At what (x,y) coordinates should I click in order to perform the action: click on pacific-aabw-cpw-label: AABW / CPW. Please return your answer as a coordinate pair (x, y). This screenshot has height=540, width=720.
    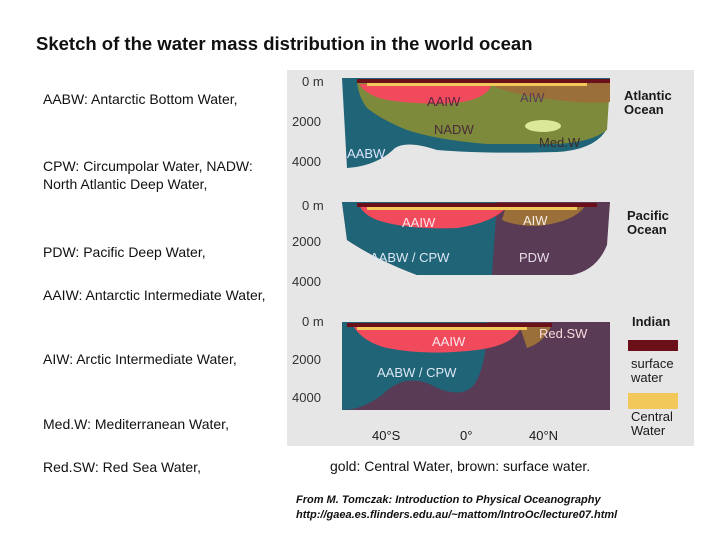
    Looking at the image, I should click on (410, 257).